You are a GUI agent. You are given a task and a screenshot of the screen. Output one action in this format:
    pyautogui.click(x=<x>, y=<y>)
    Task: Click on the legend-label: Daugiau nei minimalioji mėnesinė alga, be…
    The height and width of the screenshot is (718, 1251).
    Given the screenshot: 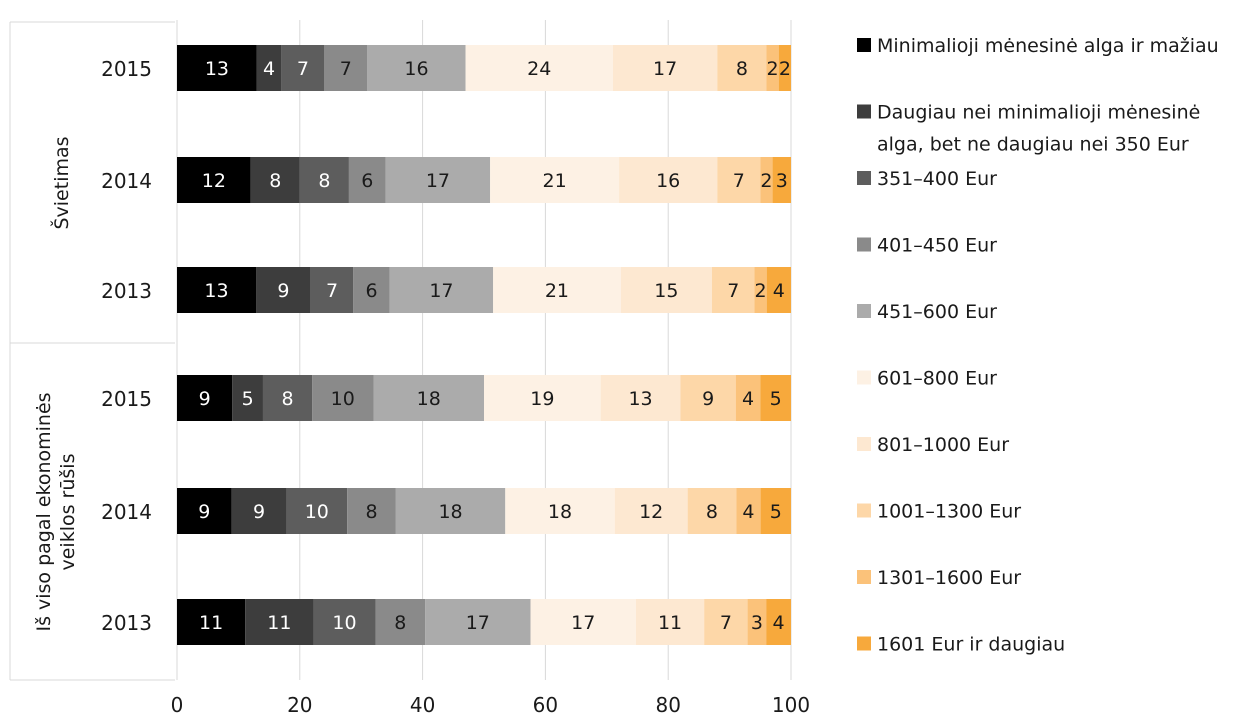 What is the action you would take?
    pyautogui.click(x=1038, y=129)
    